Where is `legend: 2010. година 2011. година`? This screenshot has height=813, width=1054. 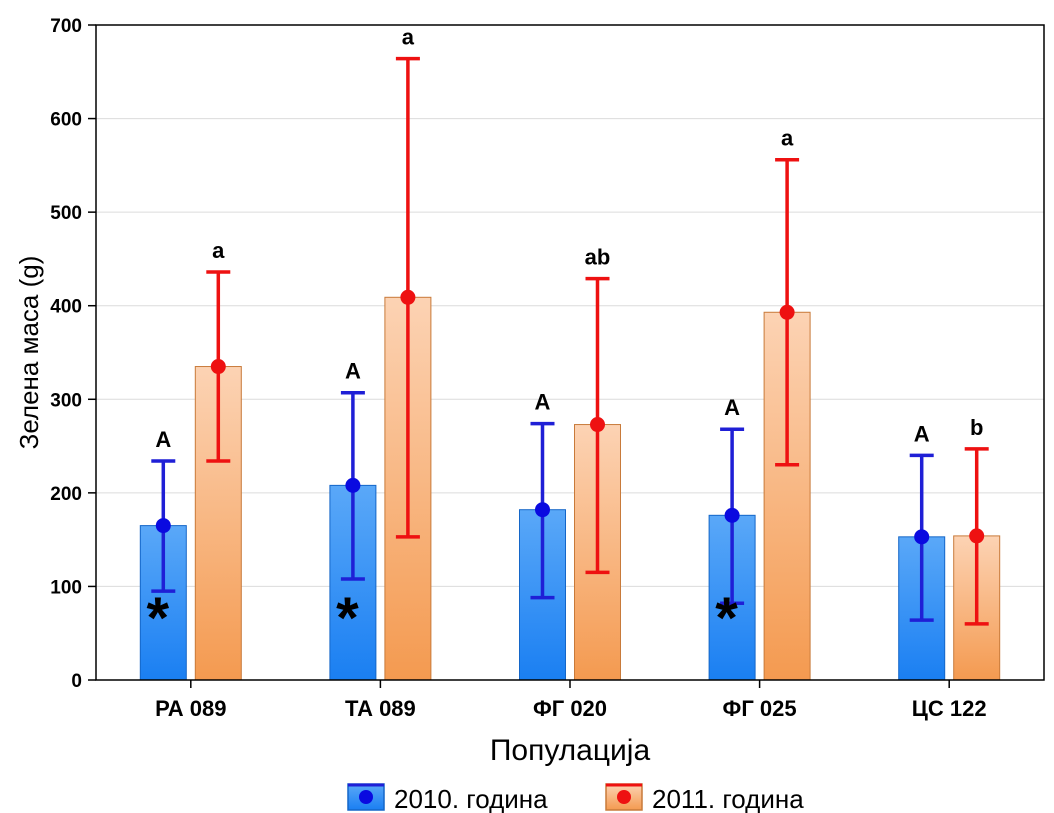
legend: 2010. година 2011. година is located at coordinates (575, 798).